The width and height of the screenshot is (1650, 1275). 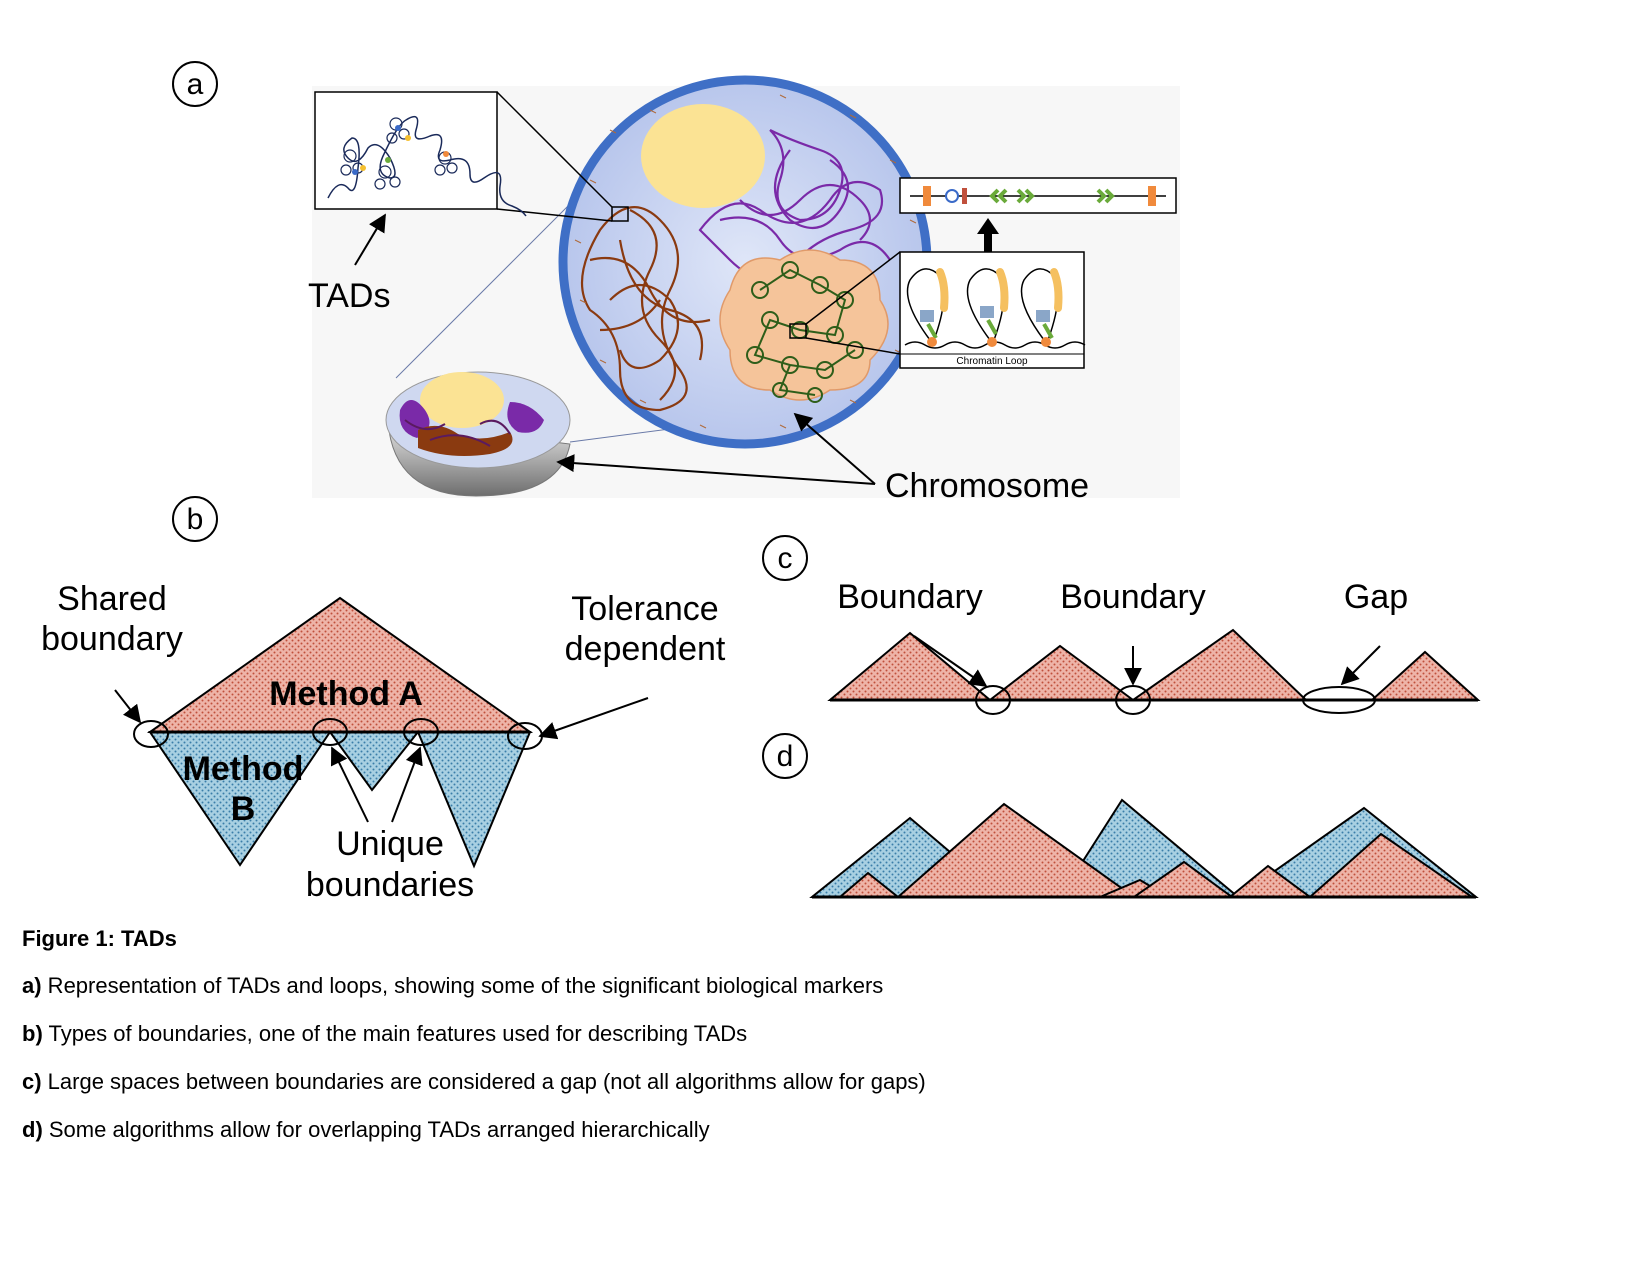 I want to click on tolerance-dependent-label-line2: dependent, so click(x=645, y=649).